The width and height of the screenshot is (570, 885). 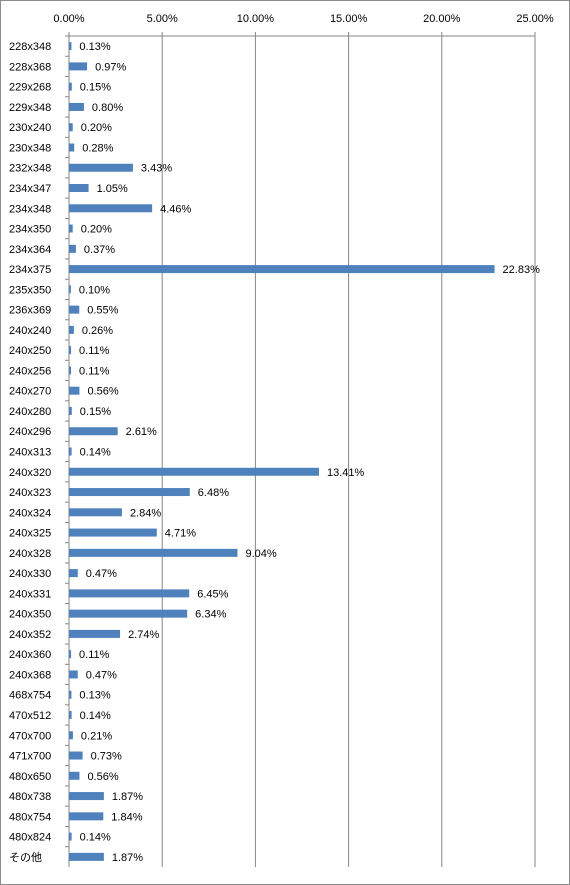 What do you see at coordinates (162, 19) in the screenshot?
I see `x-tick-label: 5.00%` at bounding box center [162, 19].